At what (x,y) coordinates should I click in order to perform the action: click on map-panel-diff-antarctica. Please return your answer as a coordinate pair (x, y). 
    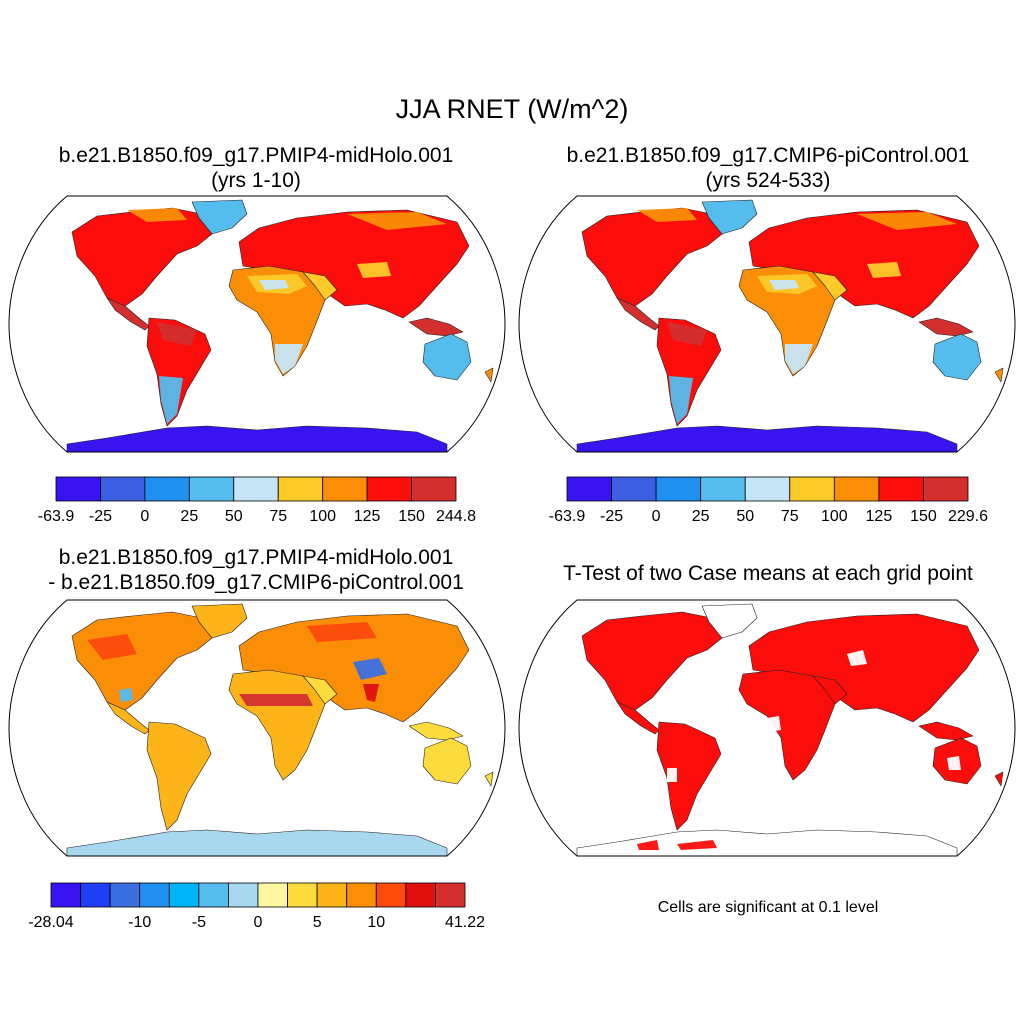
    Looking at the image, I should click on (257, 842).